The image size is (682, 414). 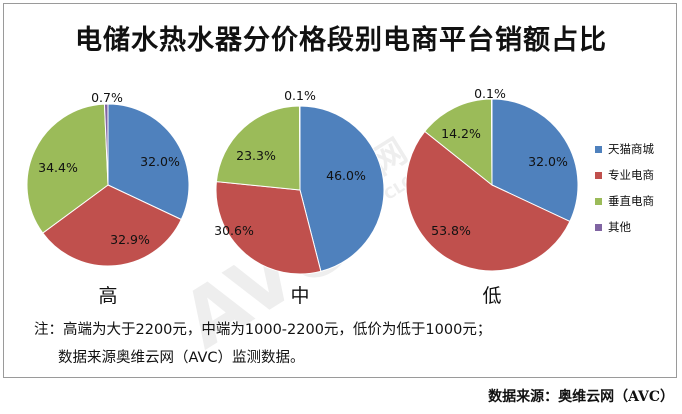 What do you see at coordinates (461, 133) in the screenshot?
I see `slice-label: 14.2%` at bounding box center [461, 133].